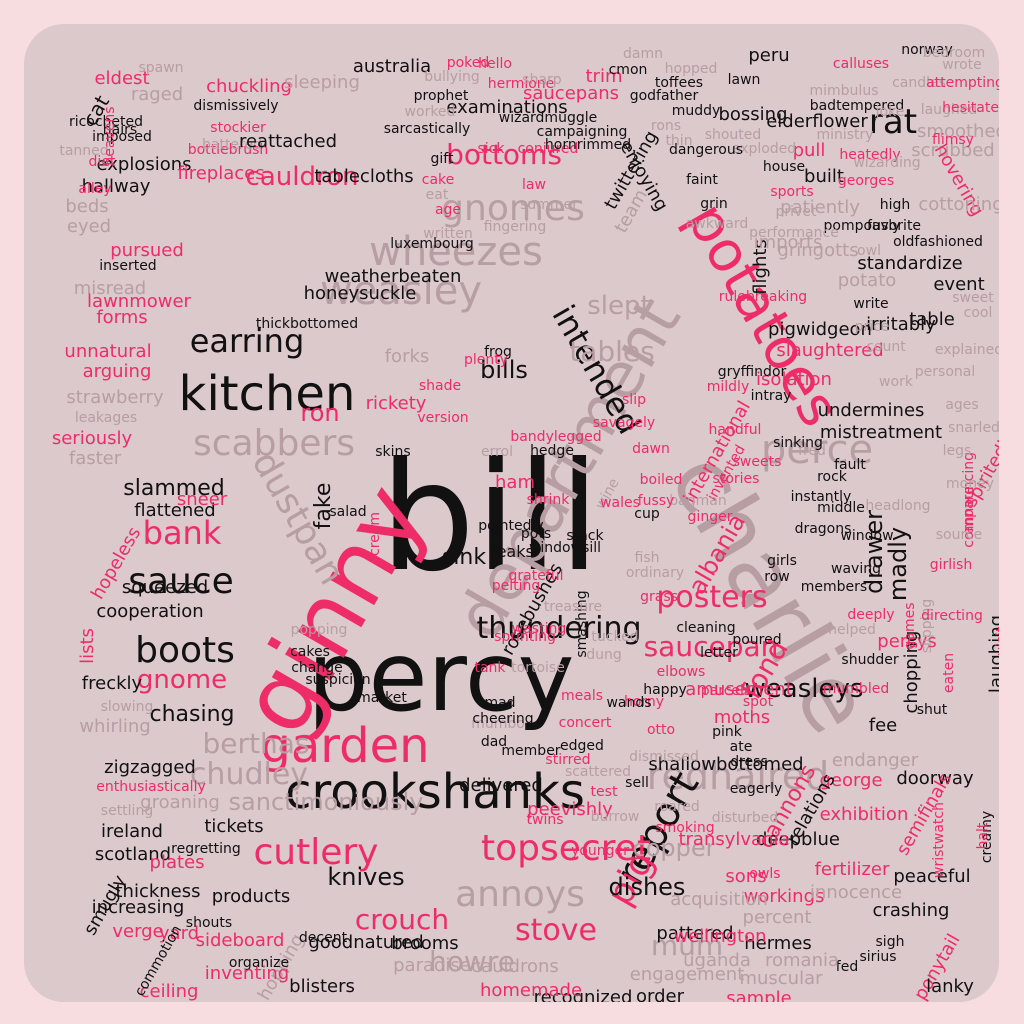  Describe the element at coordinates (798, 839) in the screenshot. I see `cloud-word: deepblue` at that location.